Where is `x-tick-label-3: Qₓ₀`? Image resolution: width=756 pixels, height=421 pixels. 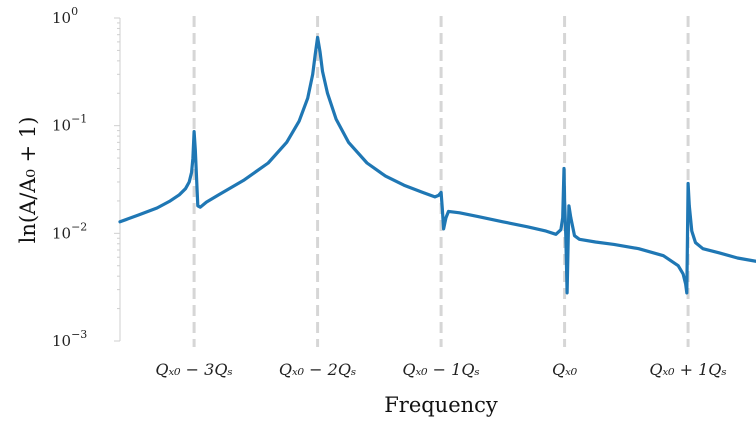
x-tick-label-3: Qₓ₀ is located at coordinates (565, 369).